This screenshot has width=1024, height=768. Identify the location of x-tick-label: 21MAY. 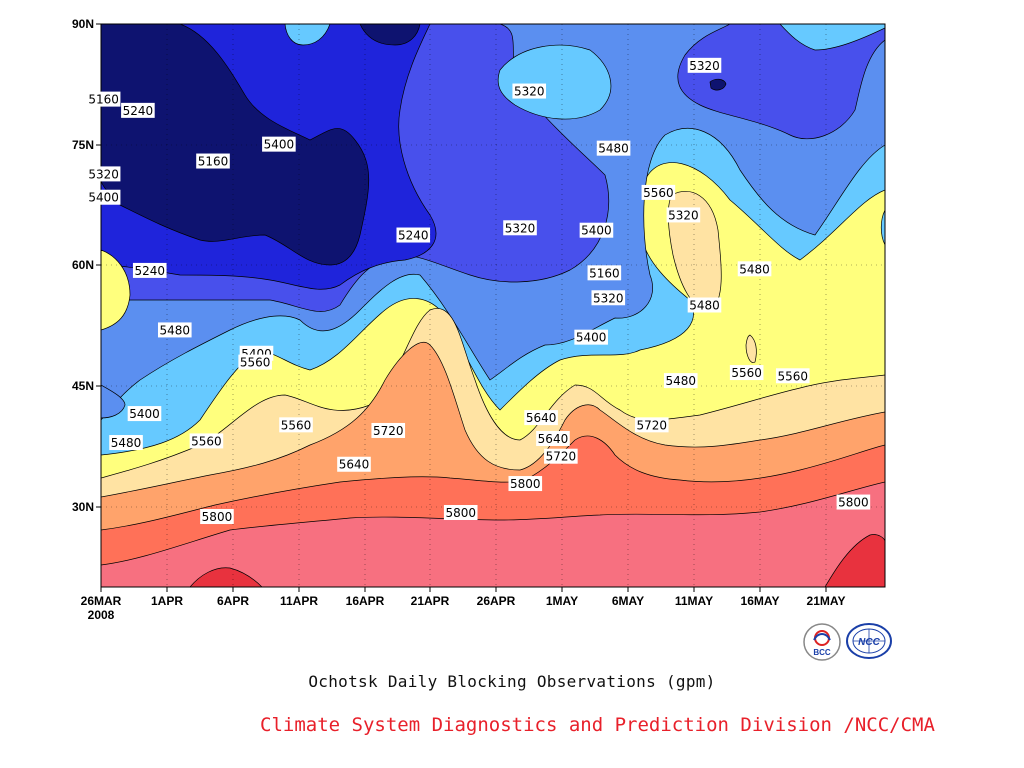
(826, 601).